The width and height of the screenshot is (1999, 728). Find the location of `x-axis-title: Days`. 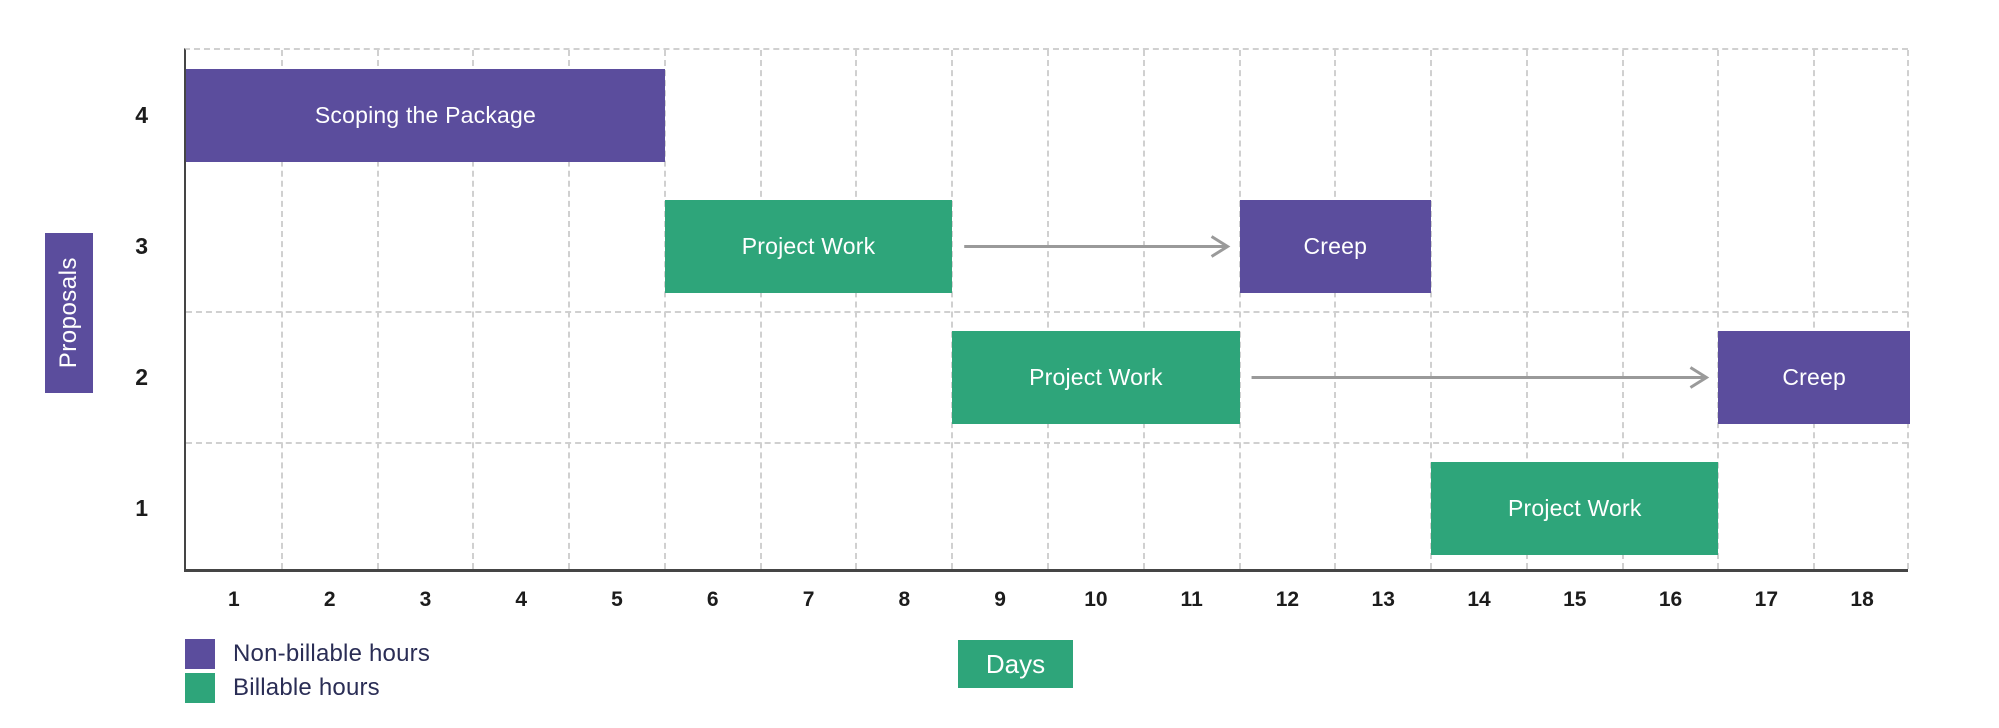

x-axis-title: Days is located at coordinates (1015, 663).